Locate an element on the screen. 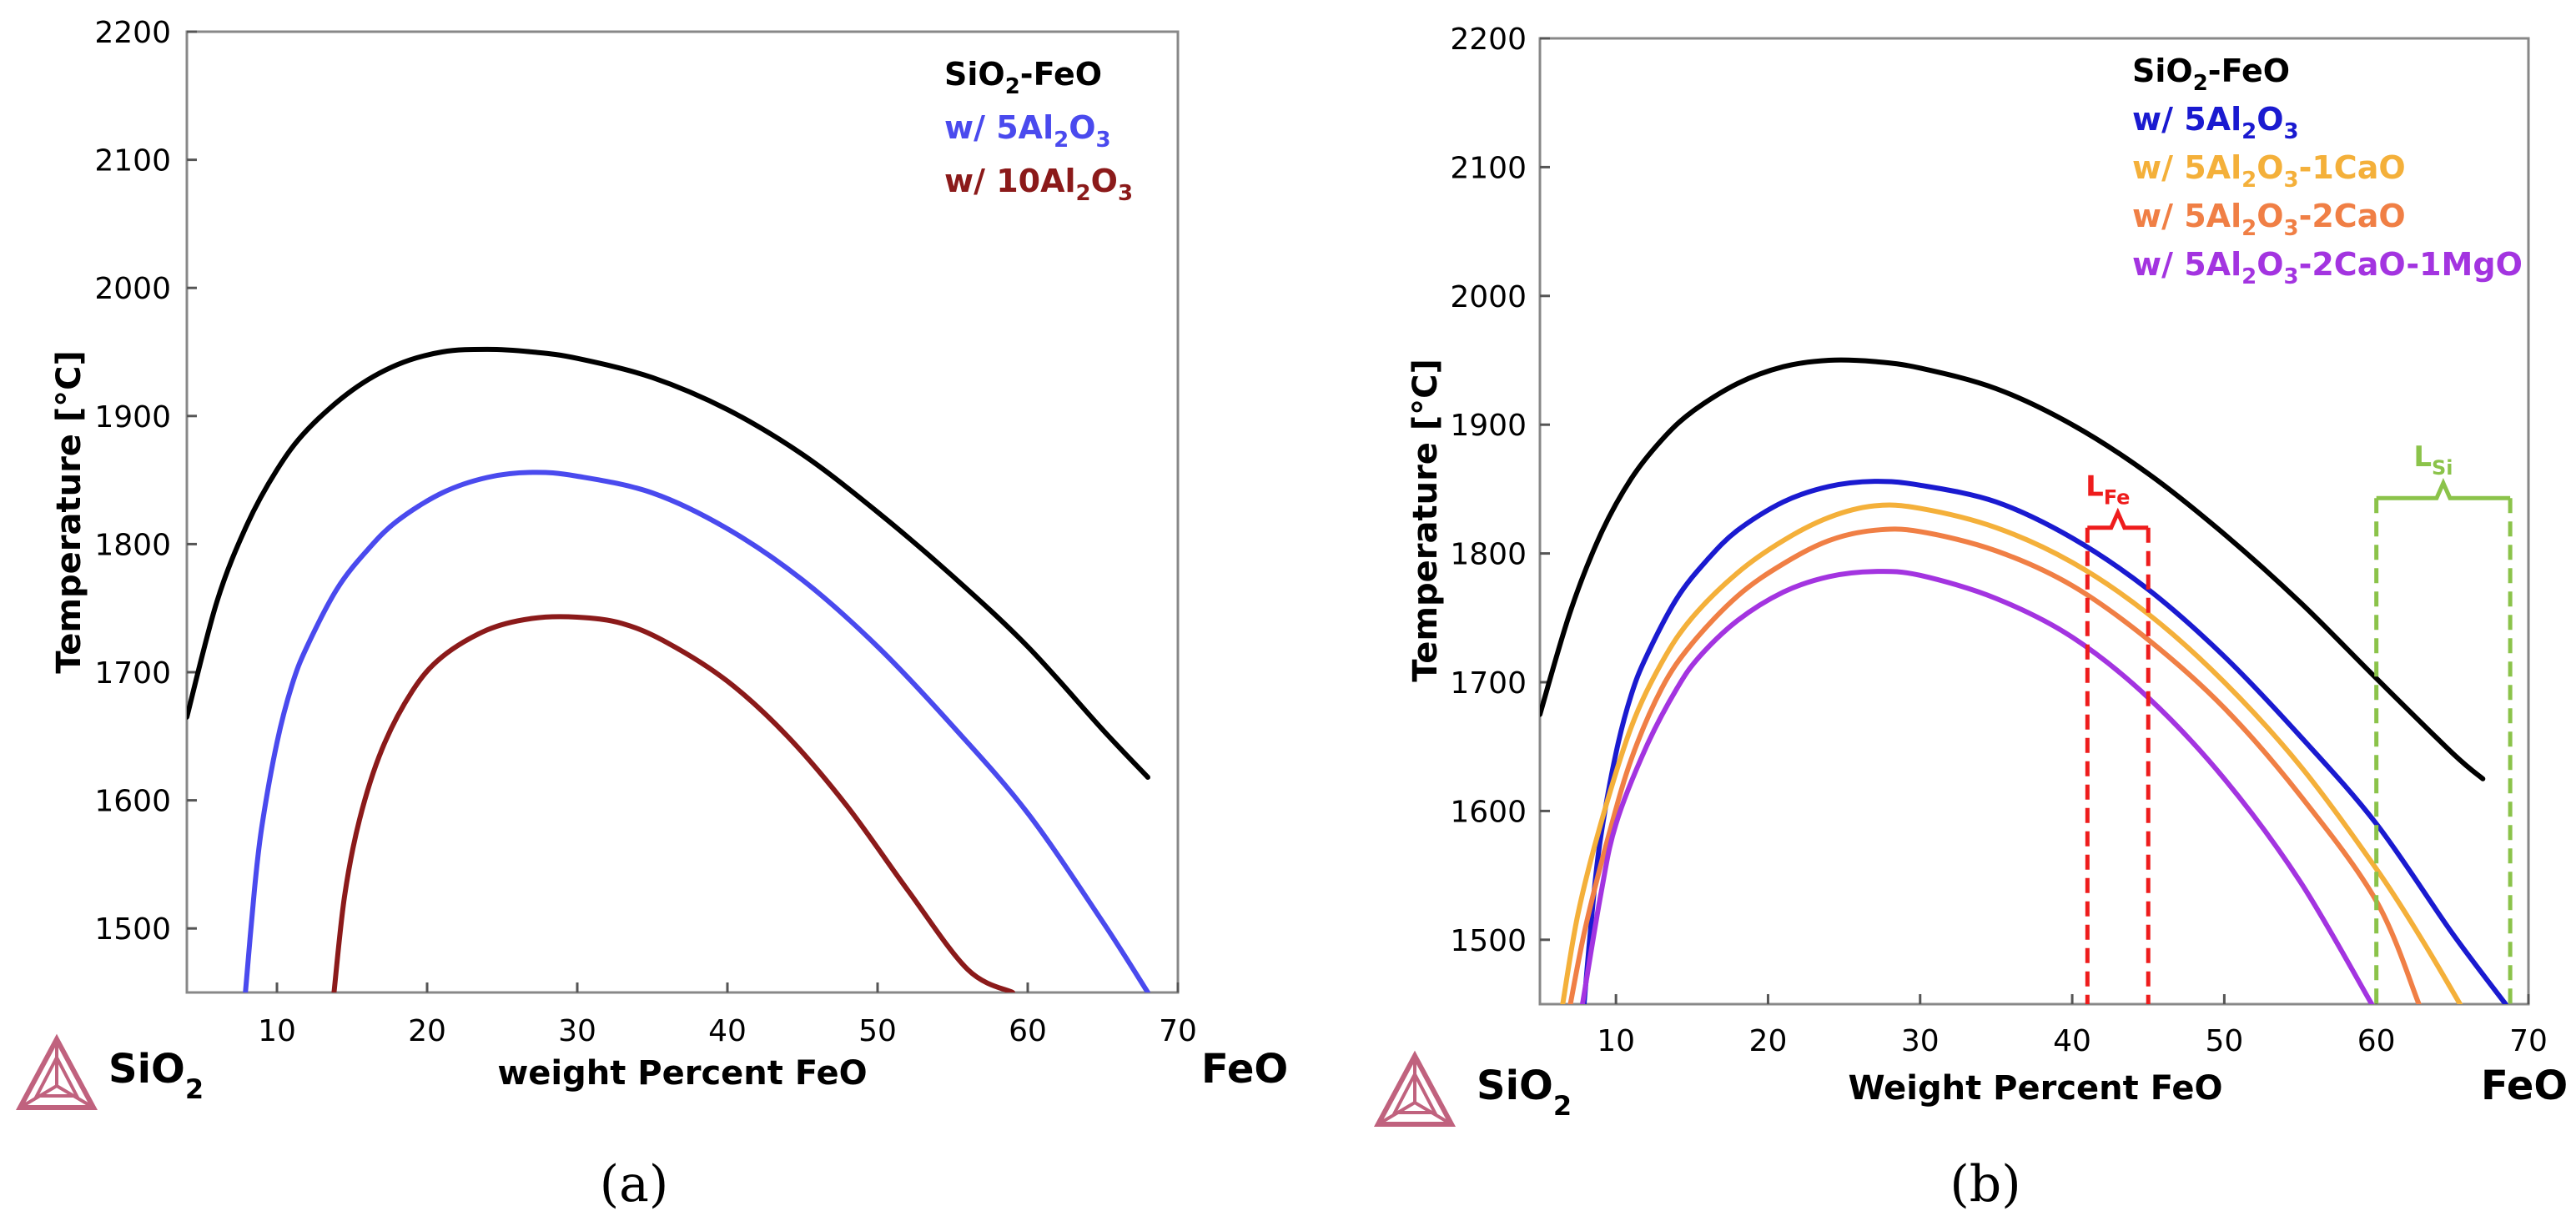  legend: SiO2-FeO w/ 5Al2O3 w/ 10Al2O3 is located at coordinates (1038, 131).